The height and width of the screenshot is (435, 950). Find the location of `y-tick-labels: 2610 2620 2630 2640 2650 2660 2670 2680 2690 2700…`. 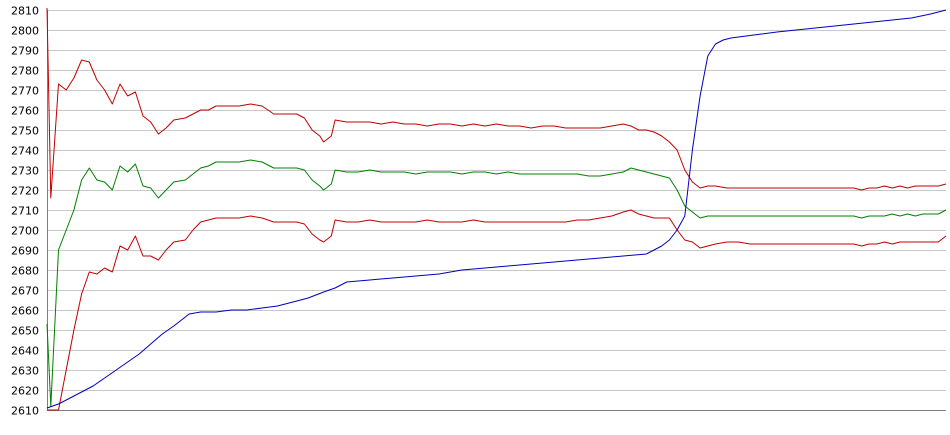

y-tick-labels: 2610 2620 2630 2640 2650 2660 2670 2680 2690 2700… is located at coordinates (25, 211).